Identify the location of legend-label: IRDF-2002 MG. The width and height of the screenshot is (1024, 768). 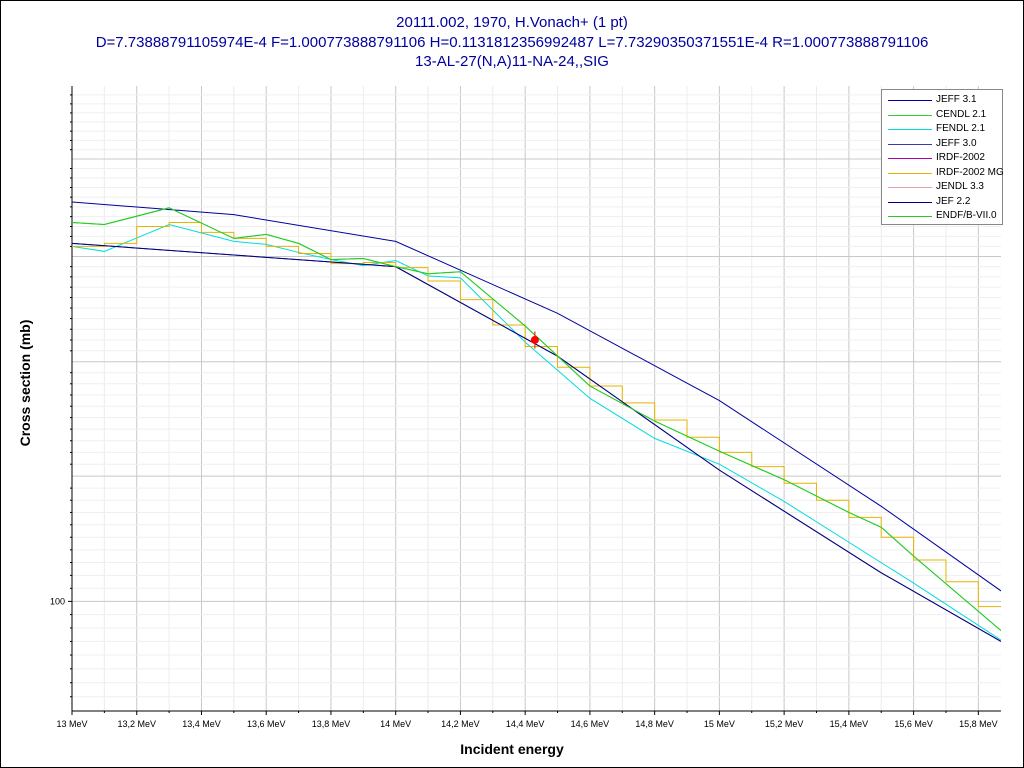
(970, 172).